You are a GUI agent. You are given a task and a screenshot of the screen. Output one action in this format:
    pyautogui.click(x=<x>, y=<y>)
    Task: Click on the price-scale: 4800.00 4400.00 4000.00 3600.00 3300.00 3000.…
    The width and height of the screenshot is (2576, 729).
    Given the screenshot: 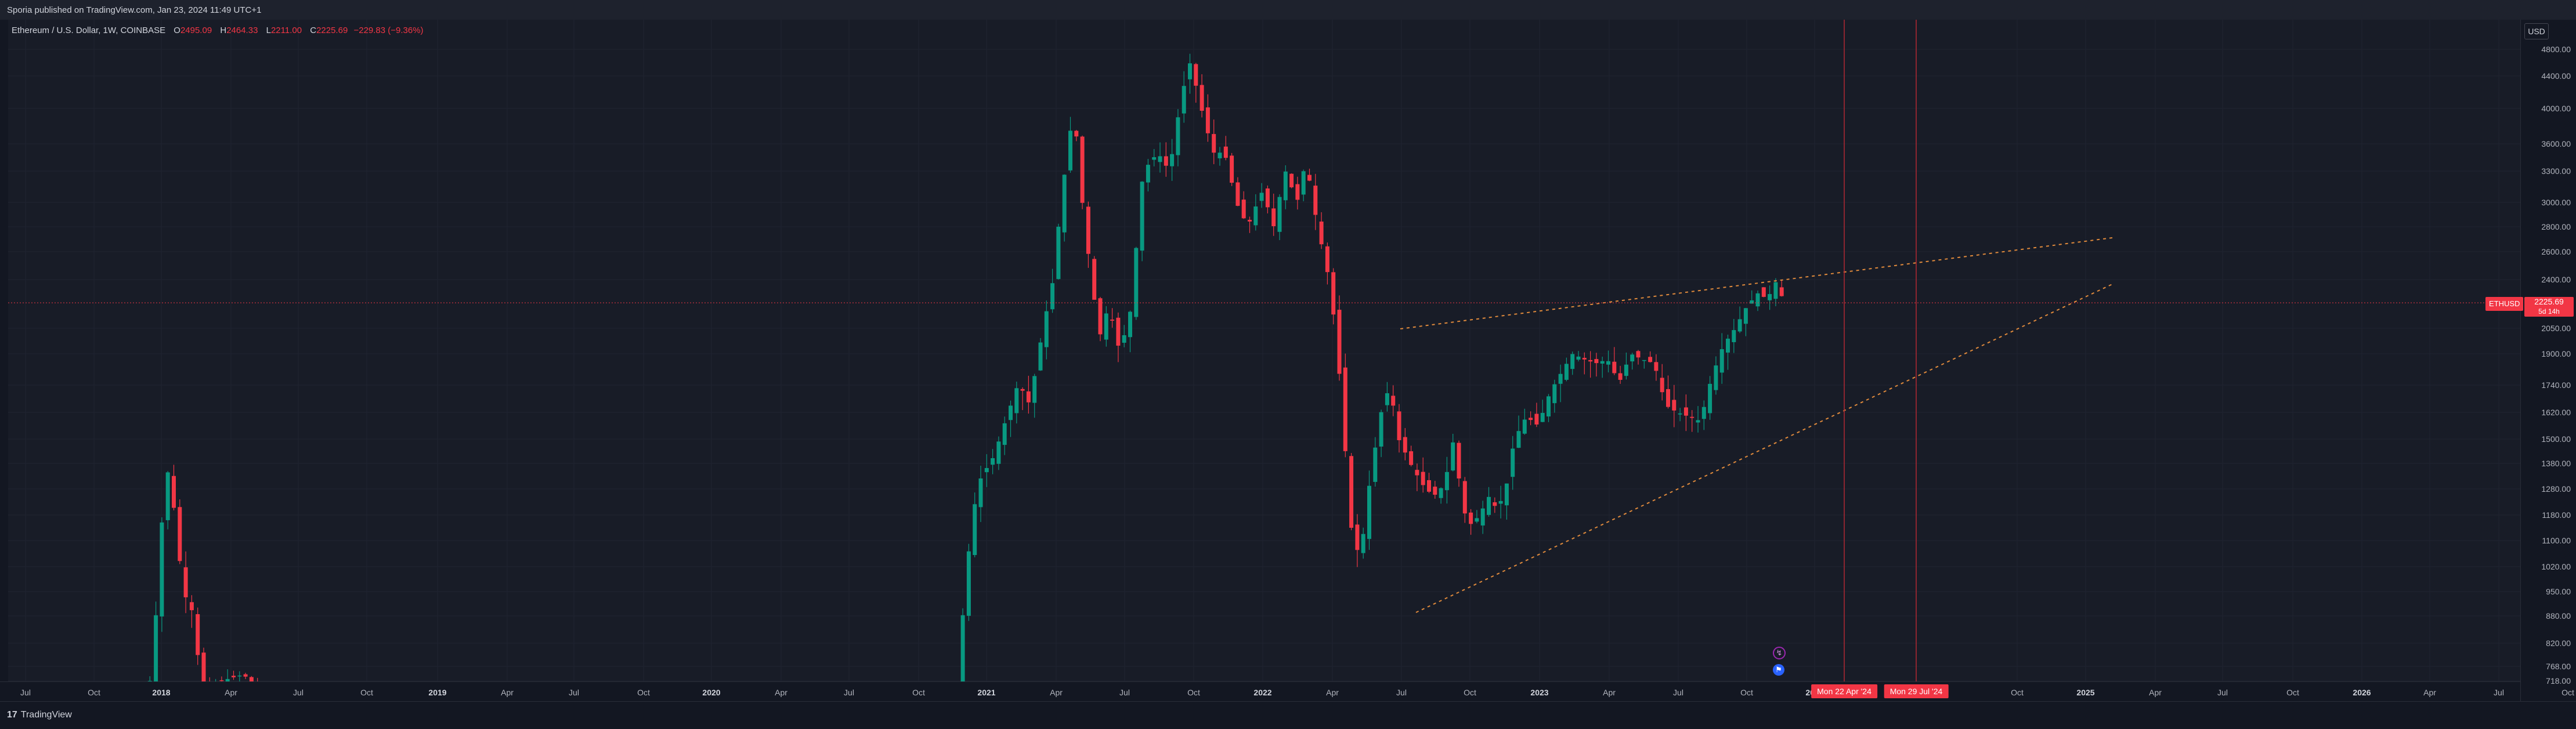 What is the action you would take?
    pyautogui.click(x=2548, y=361)
    